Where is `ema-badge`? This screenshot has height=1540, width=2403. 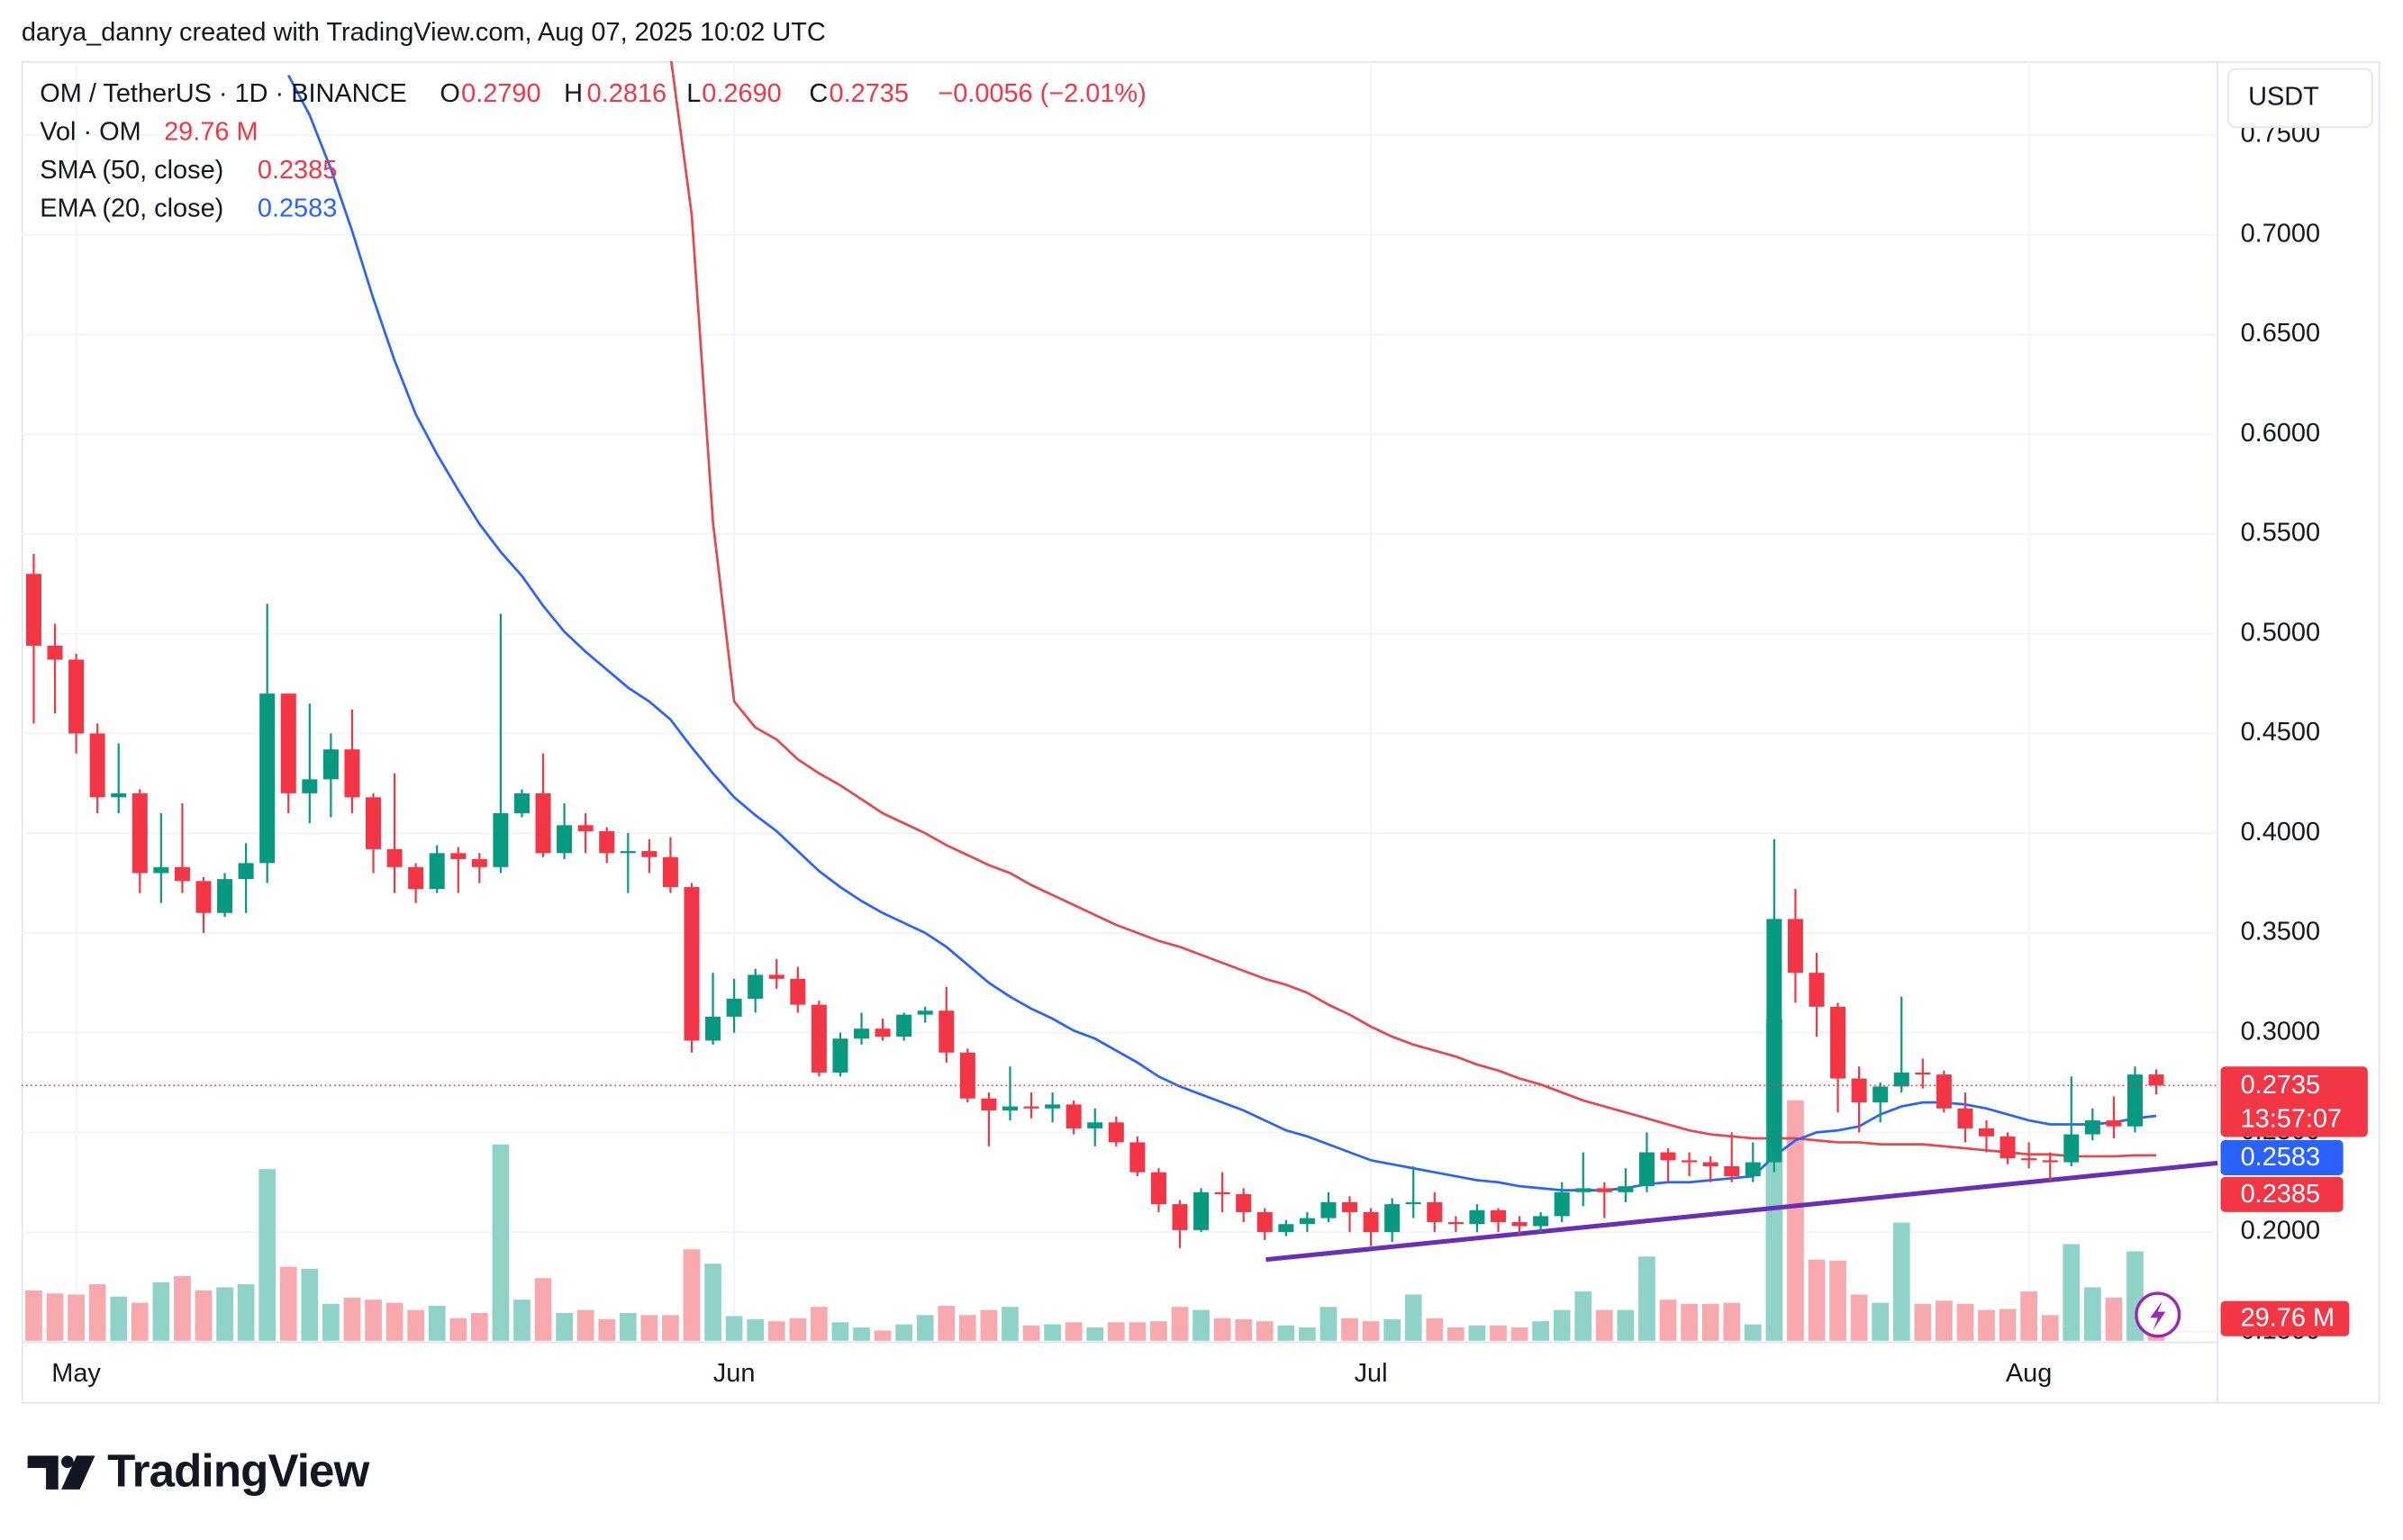
ema-badge is located at coordinates (2282, 1157).